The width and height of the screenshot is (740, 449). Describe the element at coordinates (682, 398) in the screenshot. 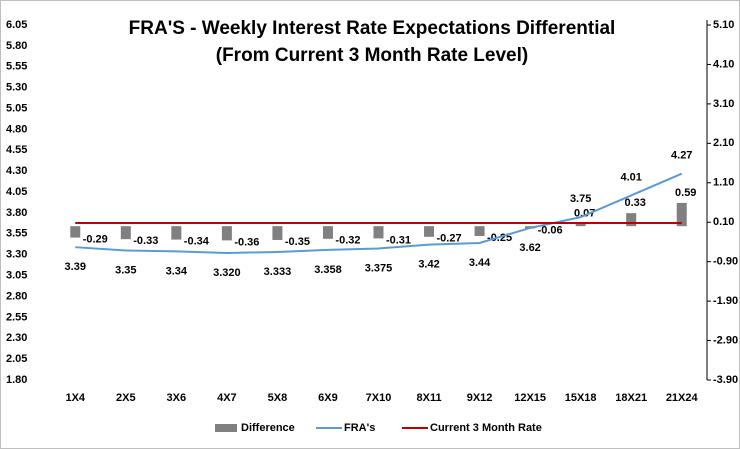

I see `x-tick-label: 21X24` at that location.